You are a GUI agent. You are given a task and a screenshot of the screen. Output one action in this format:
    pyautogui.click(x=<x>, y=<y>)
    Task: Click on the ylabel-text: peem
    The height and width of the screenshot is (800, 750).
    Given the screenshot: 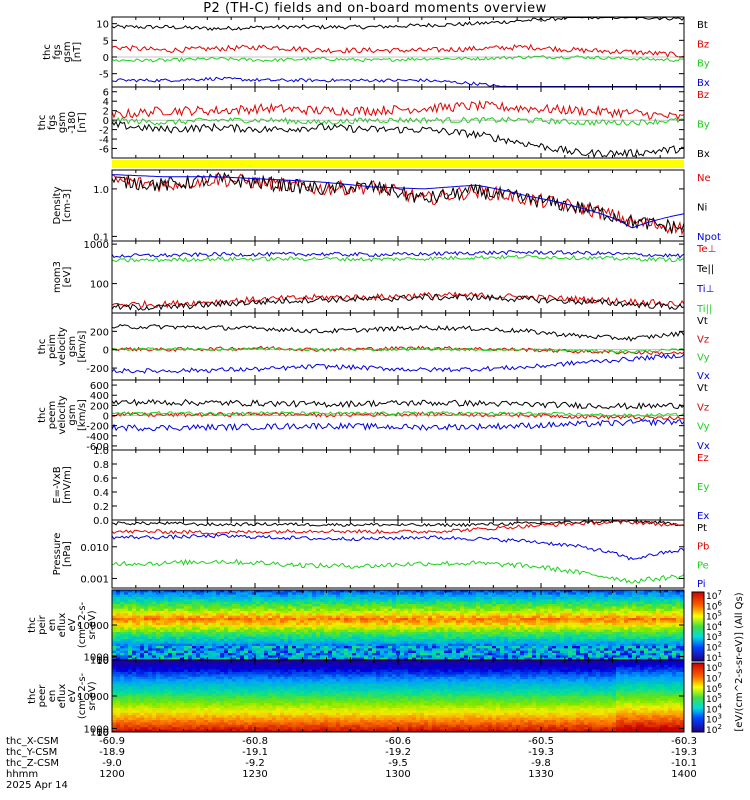 What is the action you would take?
    pyautogui.click(x=52, y=415)
    